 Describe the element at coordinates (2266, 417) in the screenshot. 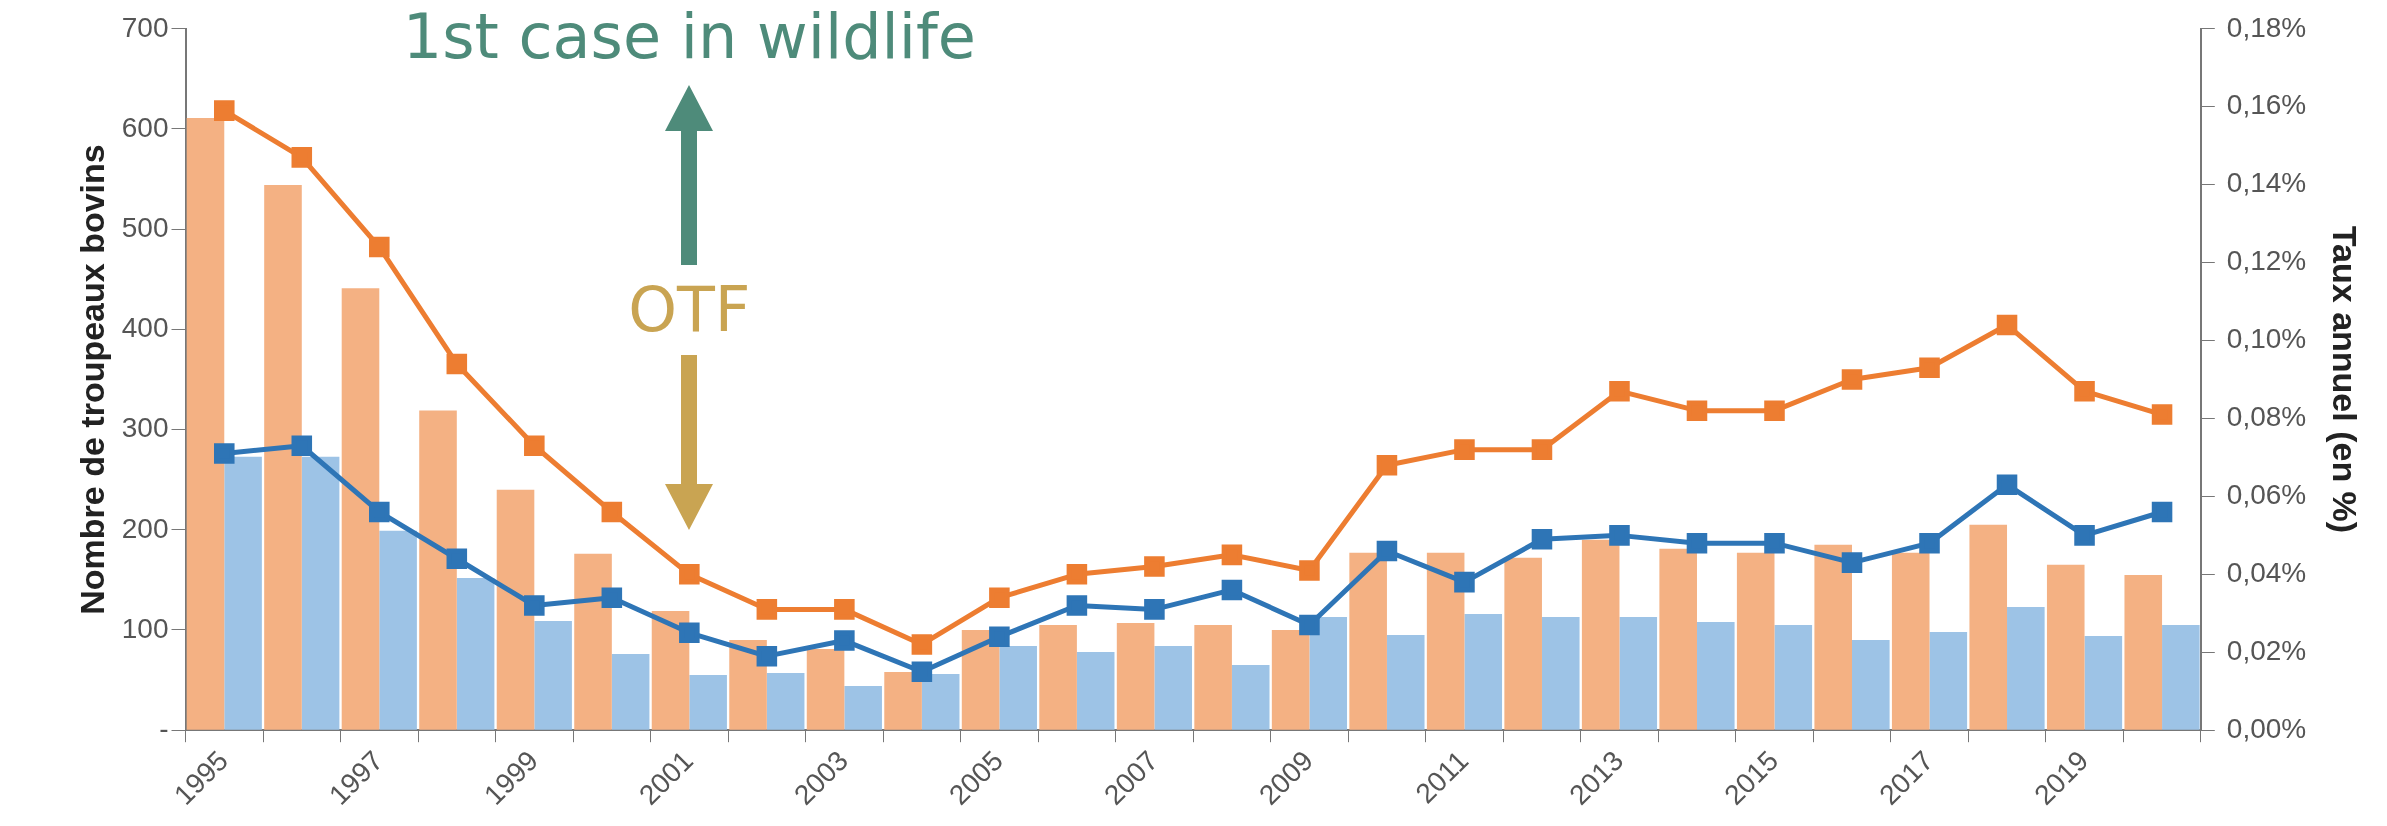

I see `y2-tick-label: 0,08%` at that location.